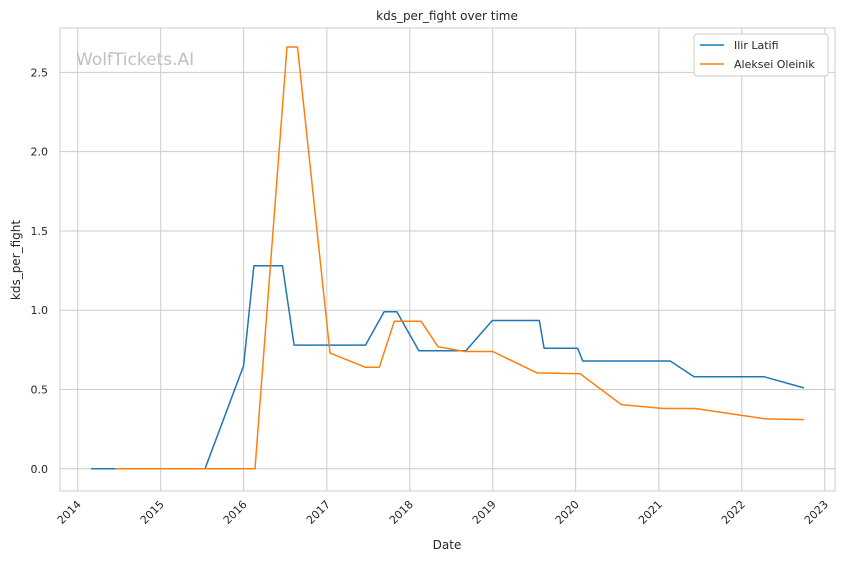 The height and width of the screenshot is (561, 845). What do you see at coordinates (69, 512) in the screenshot?
I see `x-tick-label: 2014` at bounding box center [69, 512].